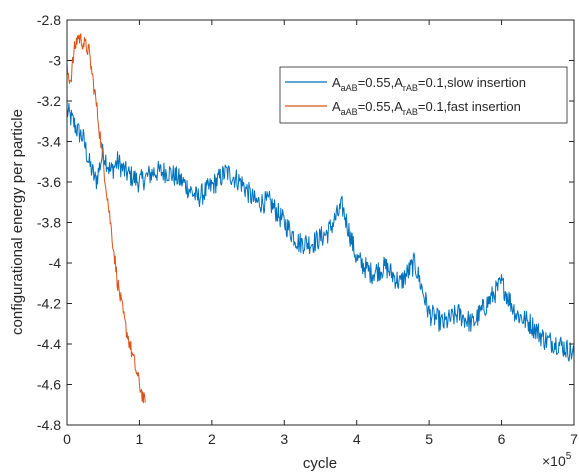 Image resolution: width=579 pixels, height=472 pixels. What do you see at coordinates (49, 425) in the screenshot?
I see `y-tick-label: -4.8` at bounding box center [49, 425].